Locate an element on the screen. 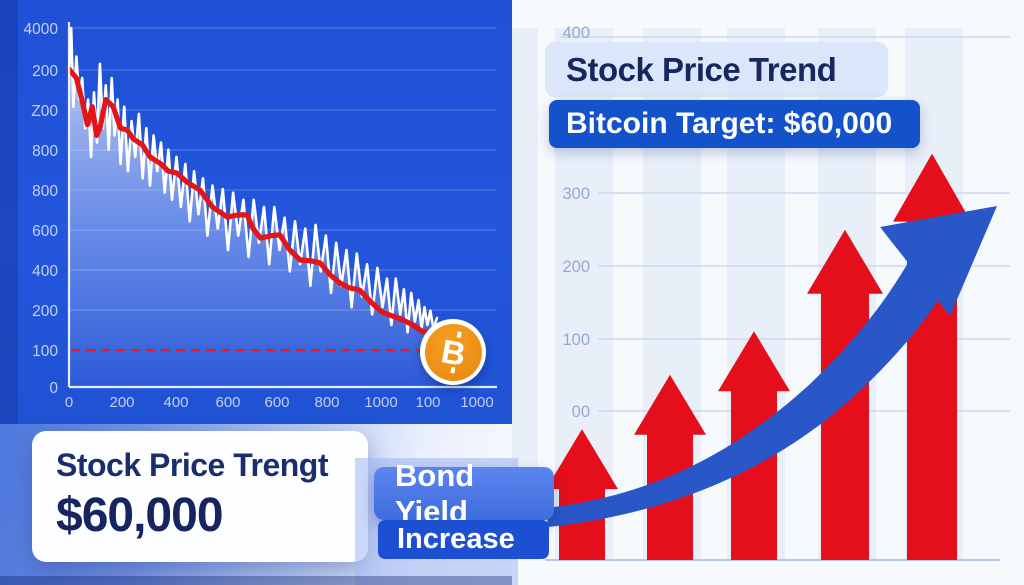 The width and height of the screenshot is (1024, 585). caption-card: Stock Price Trengt $60,000 is located at coordinates (200, 496).